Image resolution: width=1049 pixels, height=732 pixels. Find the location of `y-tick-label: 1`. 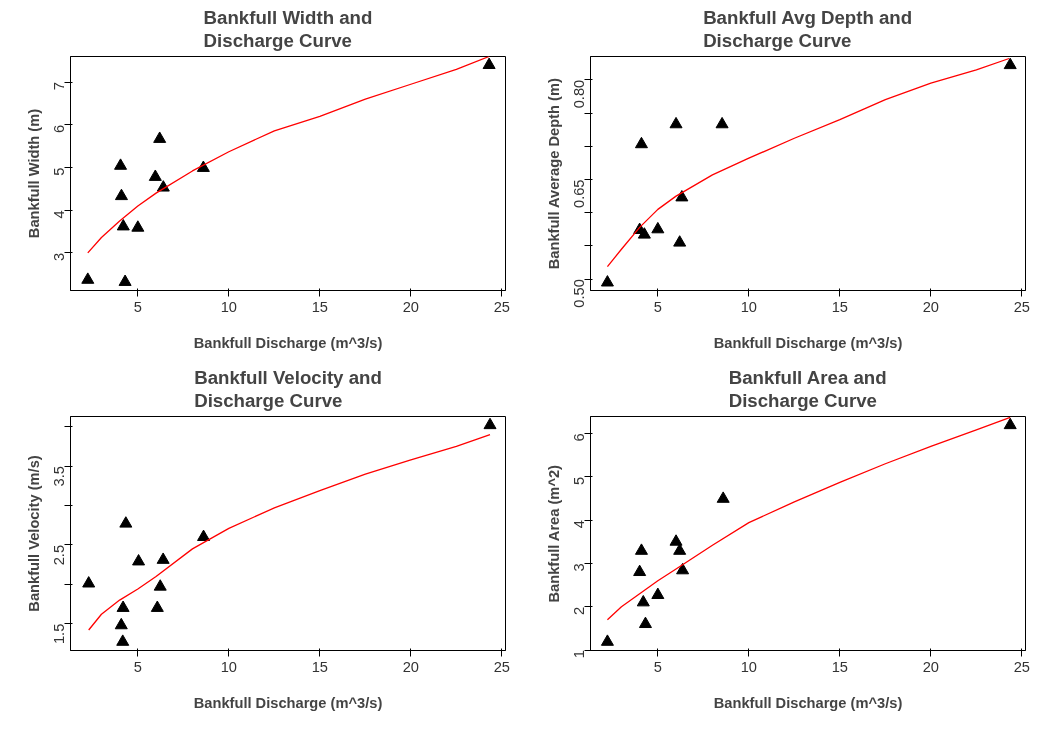

y-tick-label: 1 is located at coordinates (579, 654).